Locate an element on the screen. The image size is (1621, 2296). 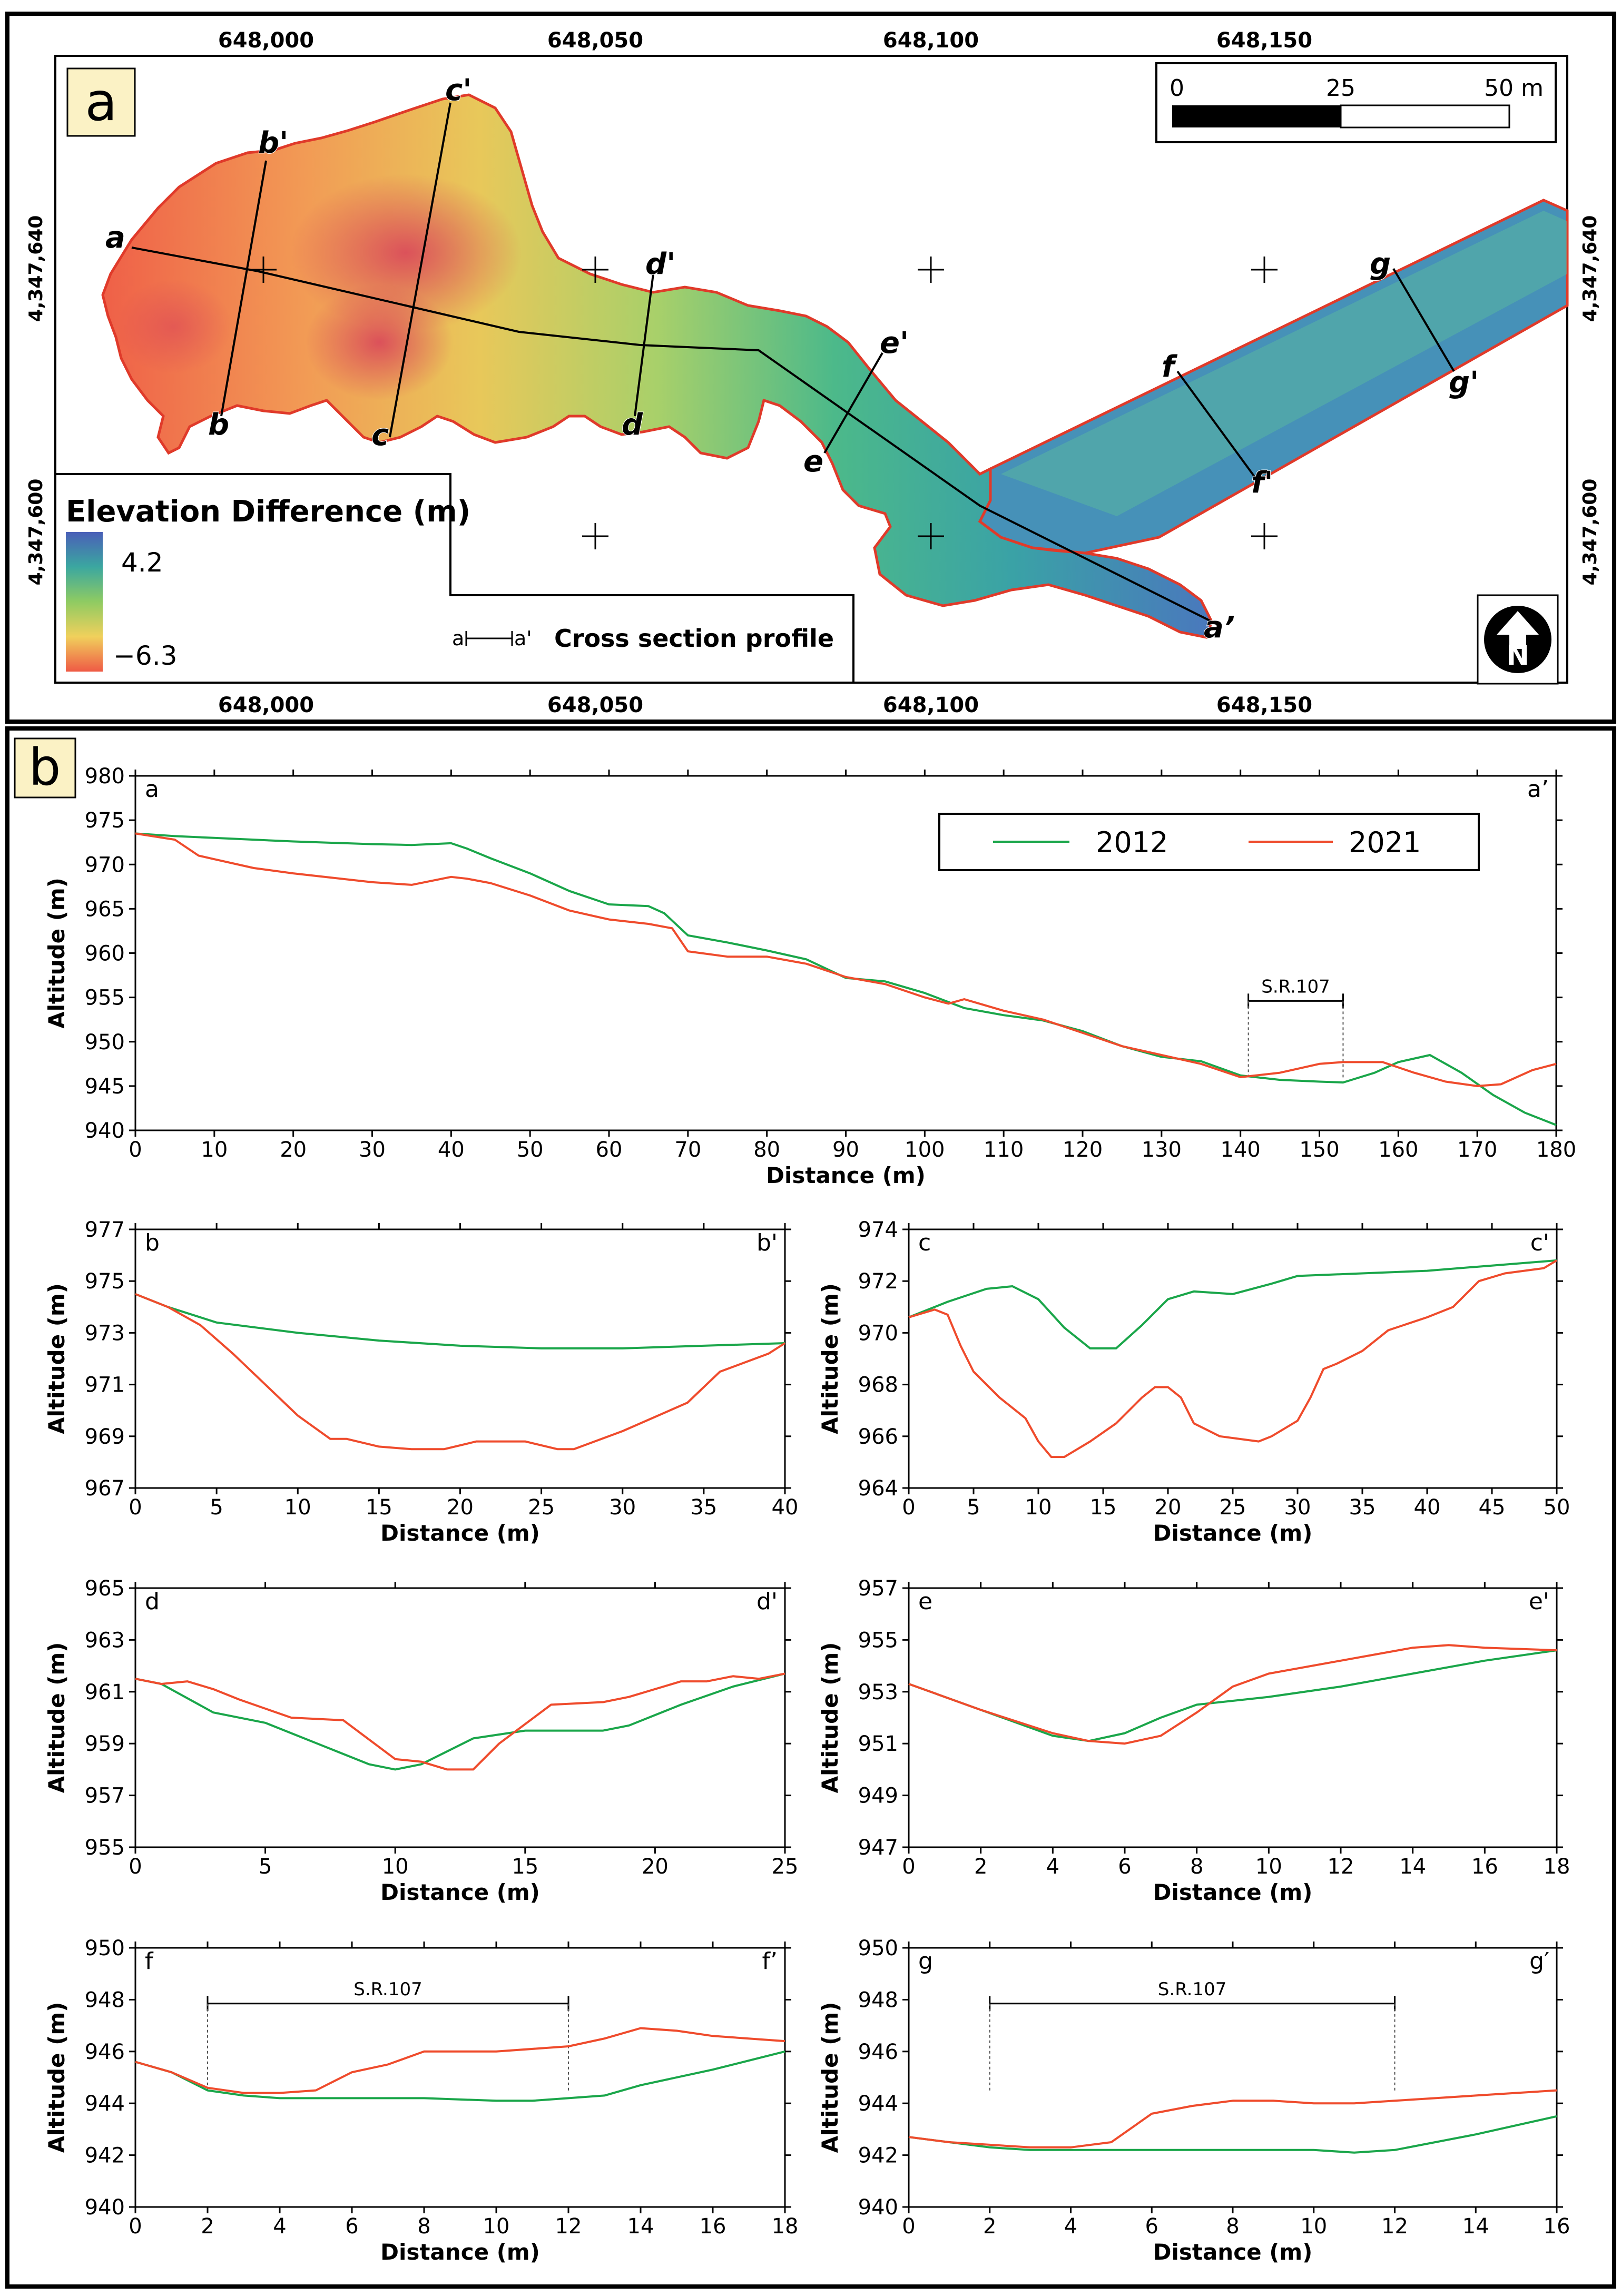
y-tick-left-2: 4,347,600 is located at coordinates (36, 532).